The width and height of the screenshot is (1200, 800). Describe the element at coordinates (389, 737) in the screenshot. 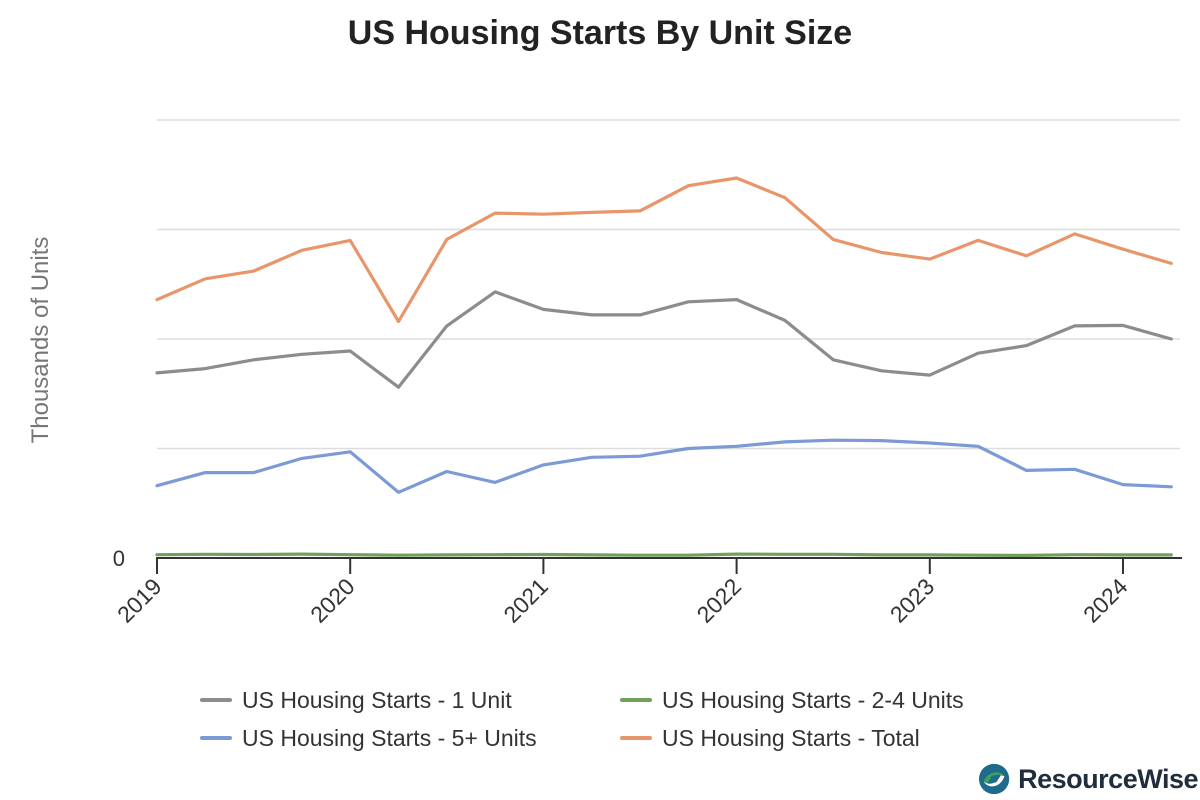

I see `legend-label: US Housing Starts - 5+ Units` at that location.